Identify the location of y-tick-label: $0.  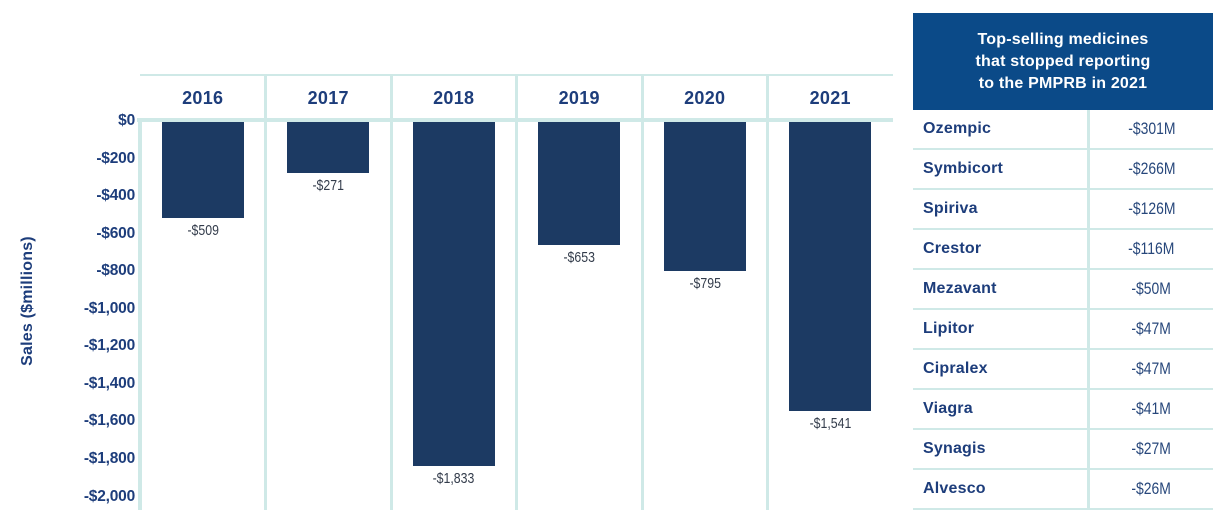
(126, 120).